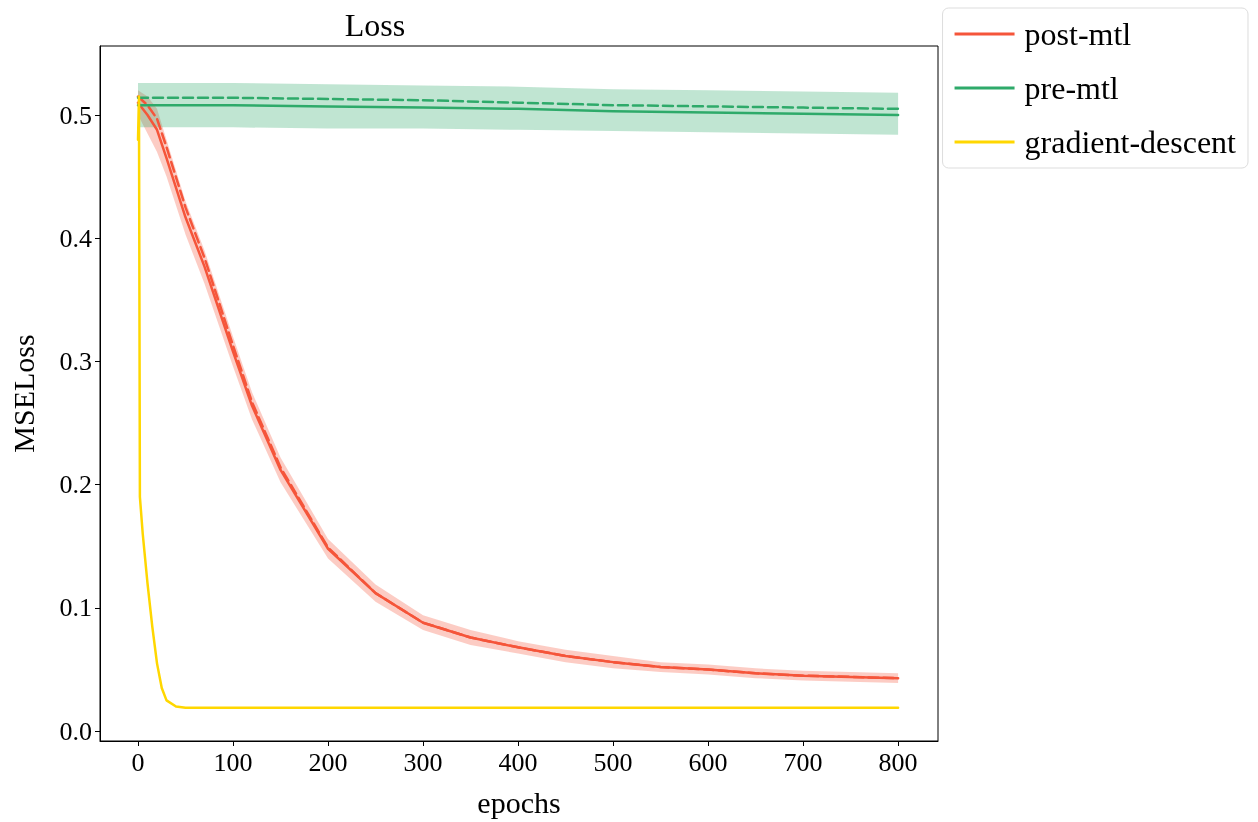 The height and width of the screenshot is (822, 1258). What do you see at coordinates (75, 238) in the screenshot?
I see `y-tick-label: 0.4` at bounding box center [75, 238].